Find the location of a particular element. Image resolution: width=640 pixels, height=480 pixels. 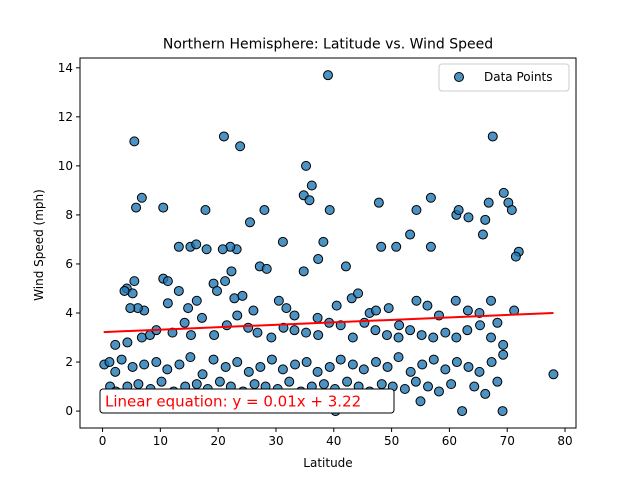

x-axis-label: Latitude is located at coordinates (327, 463).